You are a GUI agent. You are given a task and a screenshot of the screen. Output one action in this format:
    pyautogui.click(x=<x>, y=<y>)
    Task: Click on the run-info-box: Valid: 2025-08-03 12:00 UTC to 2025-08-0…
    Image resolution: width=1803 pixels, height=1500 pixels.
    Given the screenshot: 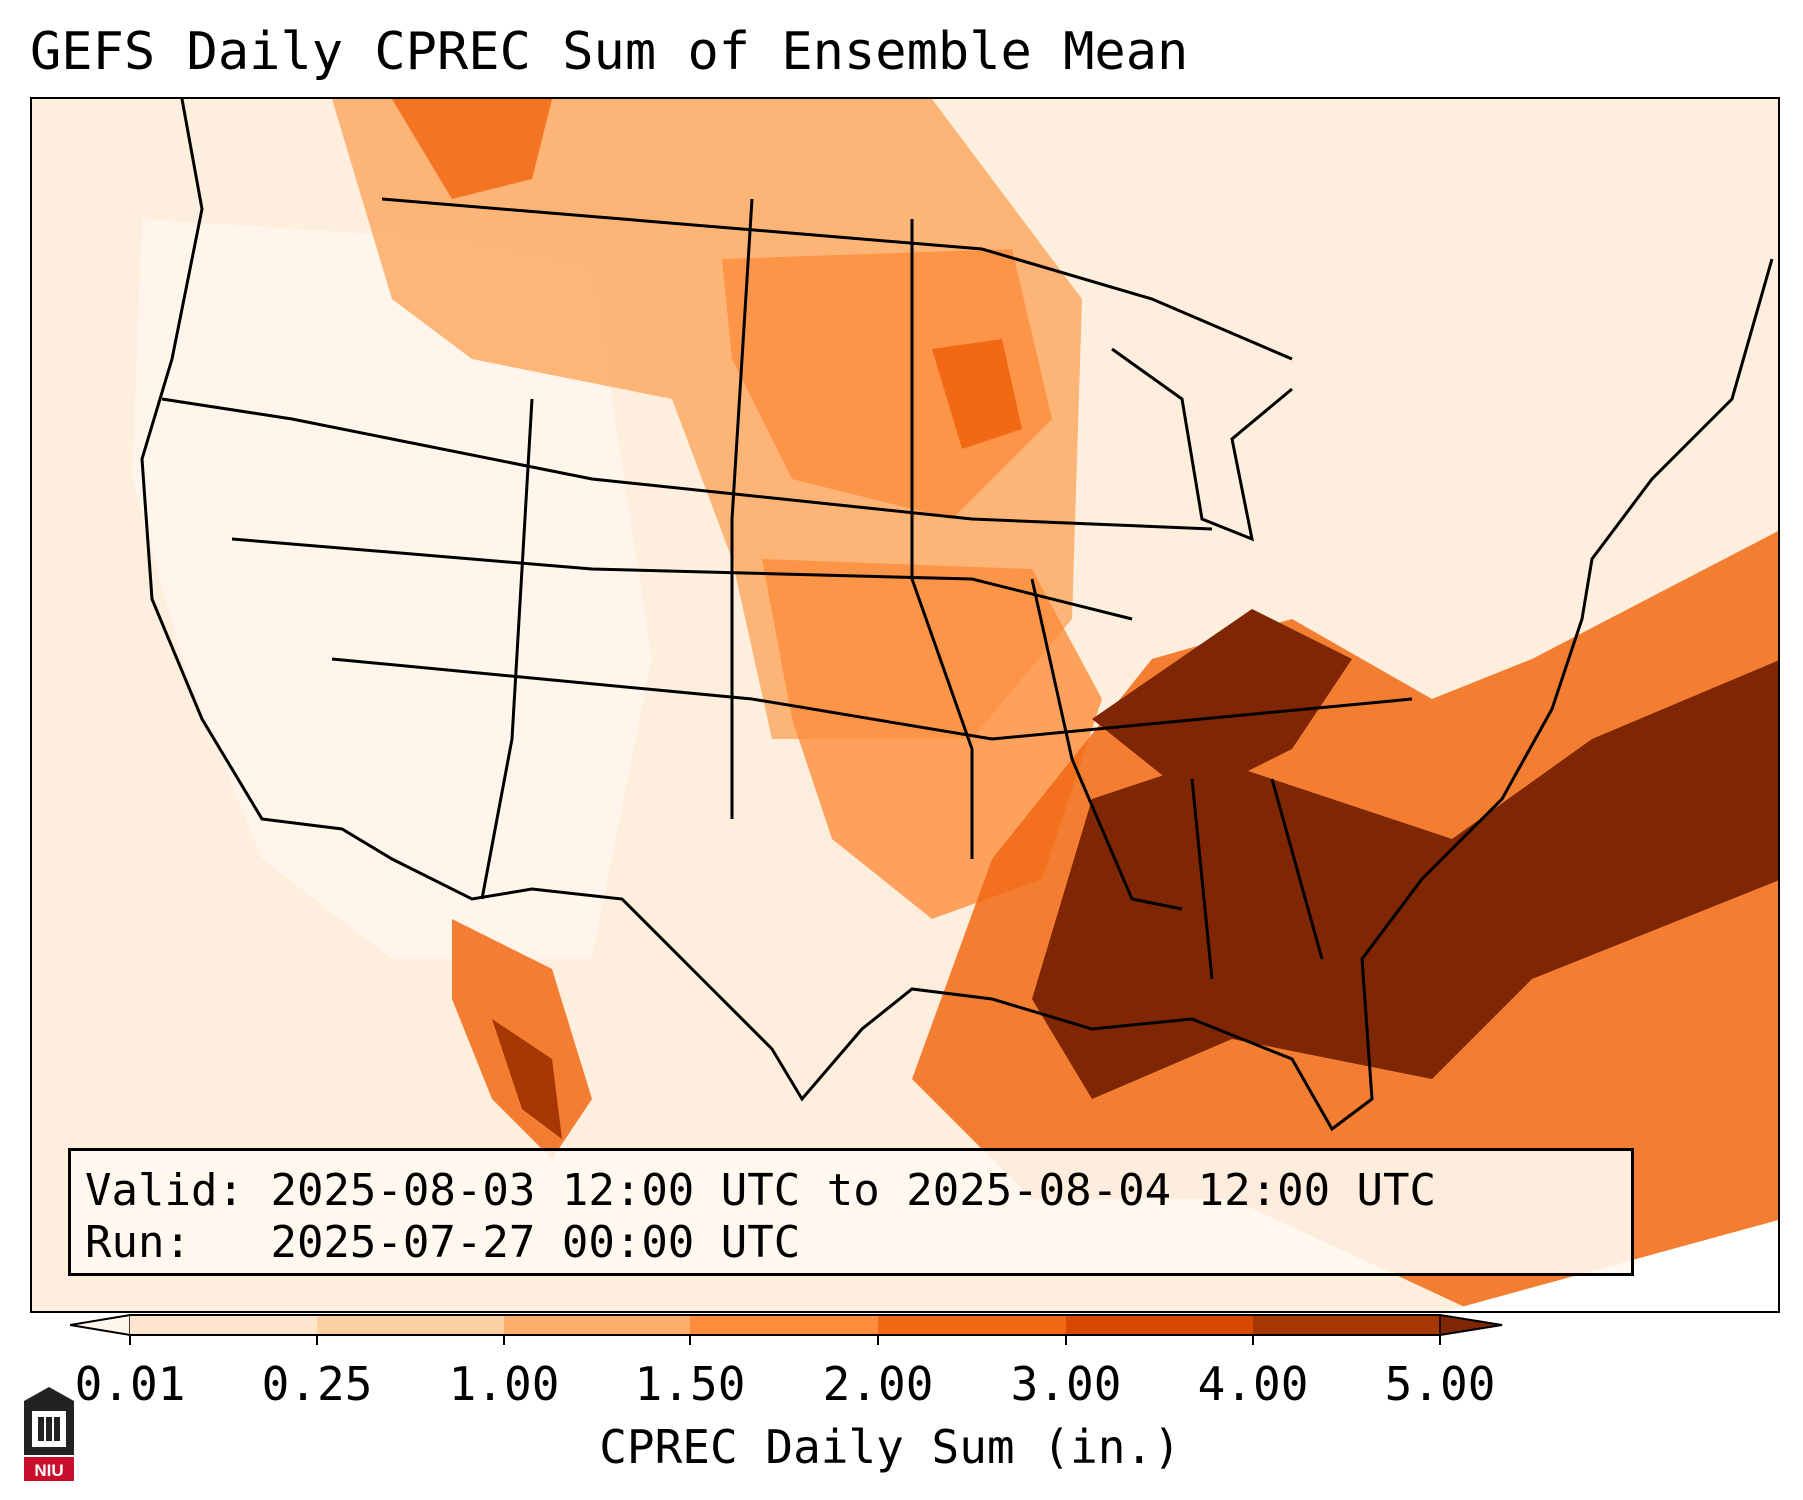 What is the action you would take?
    pyautogui.click(x=851, y=1212)
    